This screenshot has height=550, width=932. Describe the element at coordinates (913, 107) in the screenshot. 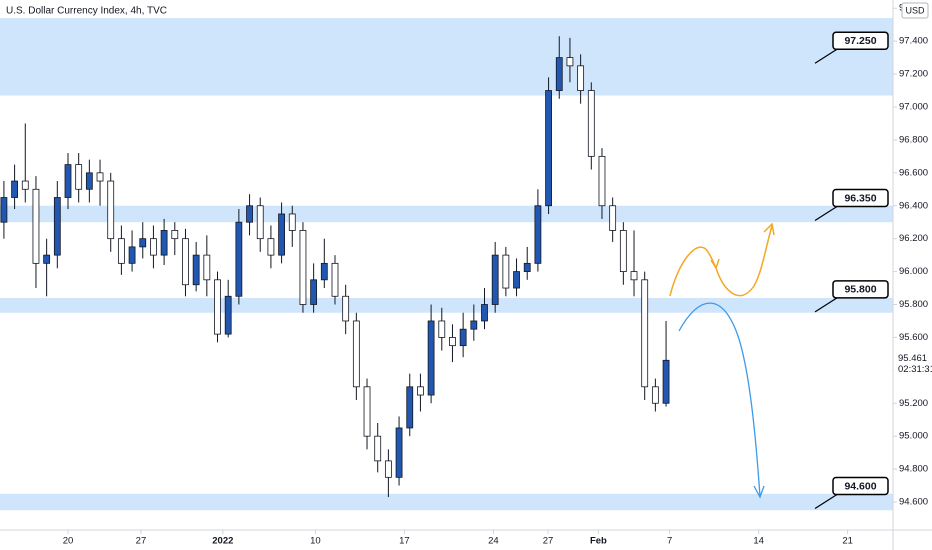

I see `y-tick-label: 97.000` at that location.